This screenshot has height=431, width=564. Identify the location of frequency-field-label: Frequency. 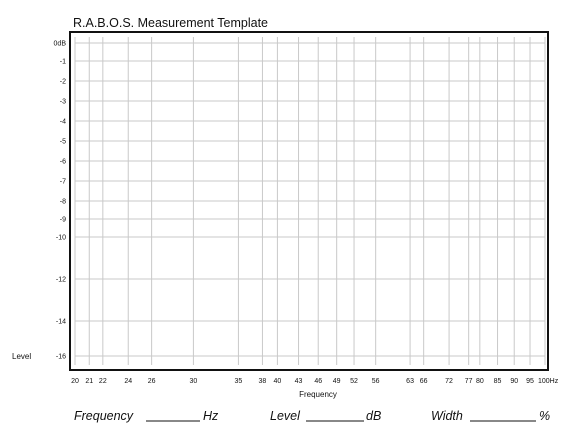
(104, 416).